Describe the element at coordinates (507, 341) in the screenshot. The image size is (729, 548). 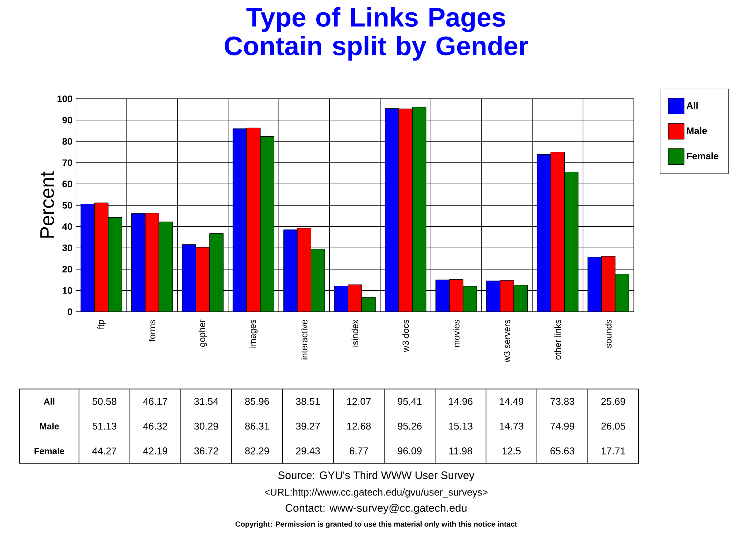
I see `x-tick-label: w3 servers` at that location.